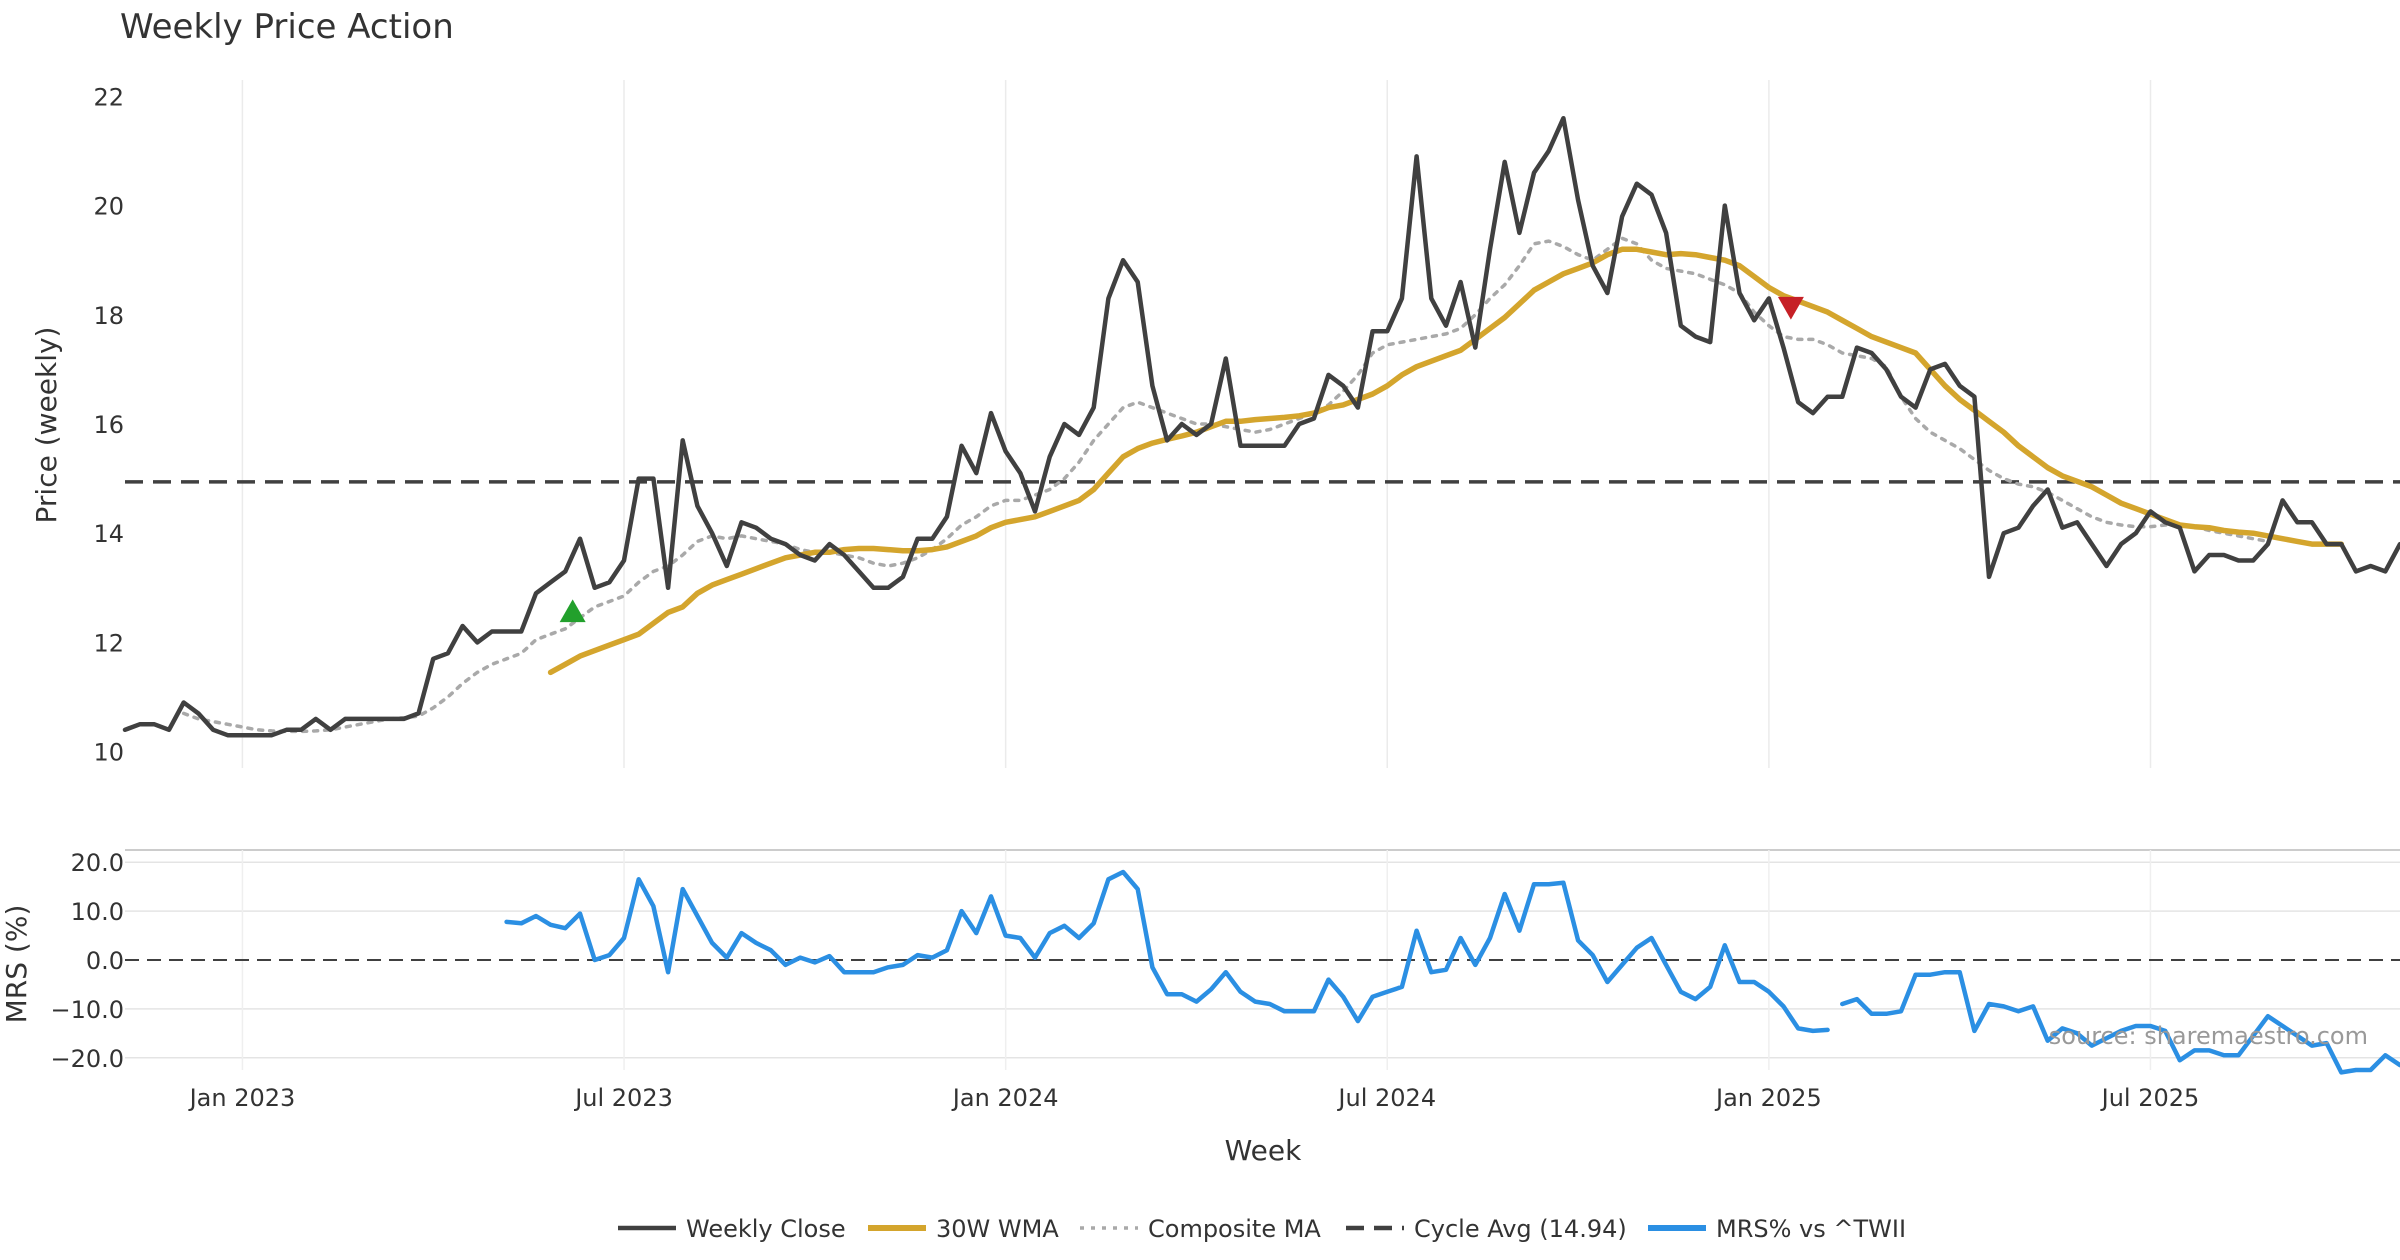 The image size is (2400, 1260). What do you see at coordinates (2208, 1036) in the screenshot?
I see `source-note: source: sharemaestro.com` at bounding box center [2208, 1036].